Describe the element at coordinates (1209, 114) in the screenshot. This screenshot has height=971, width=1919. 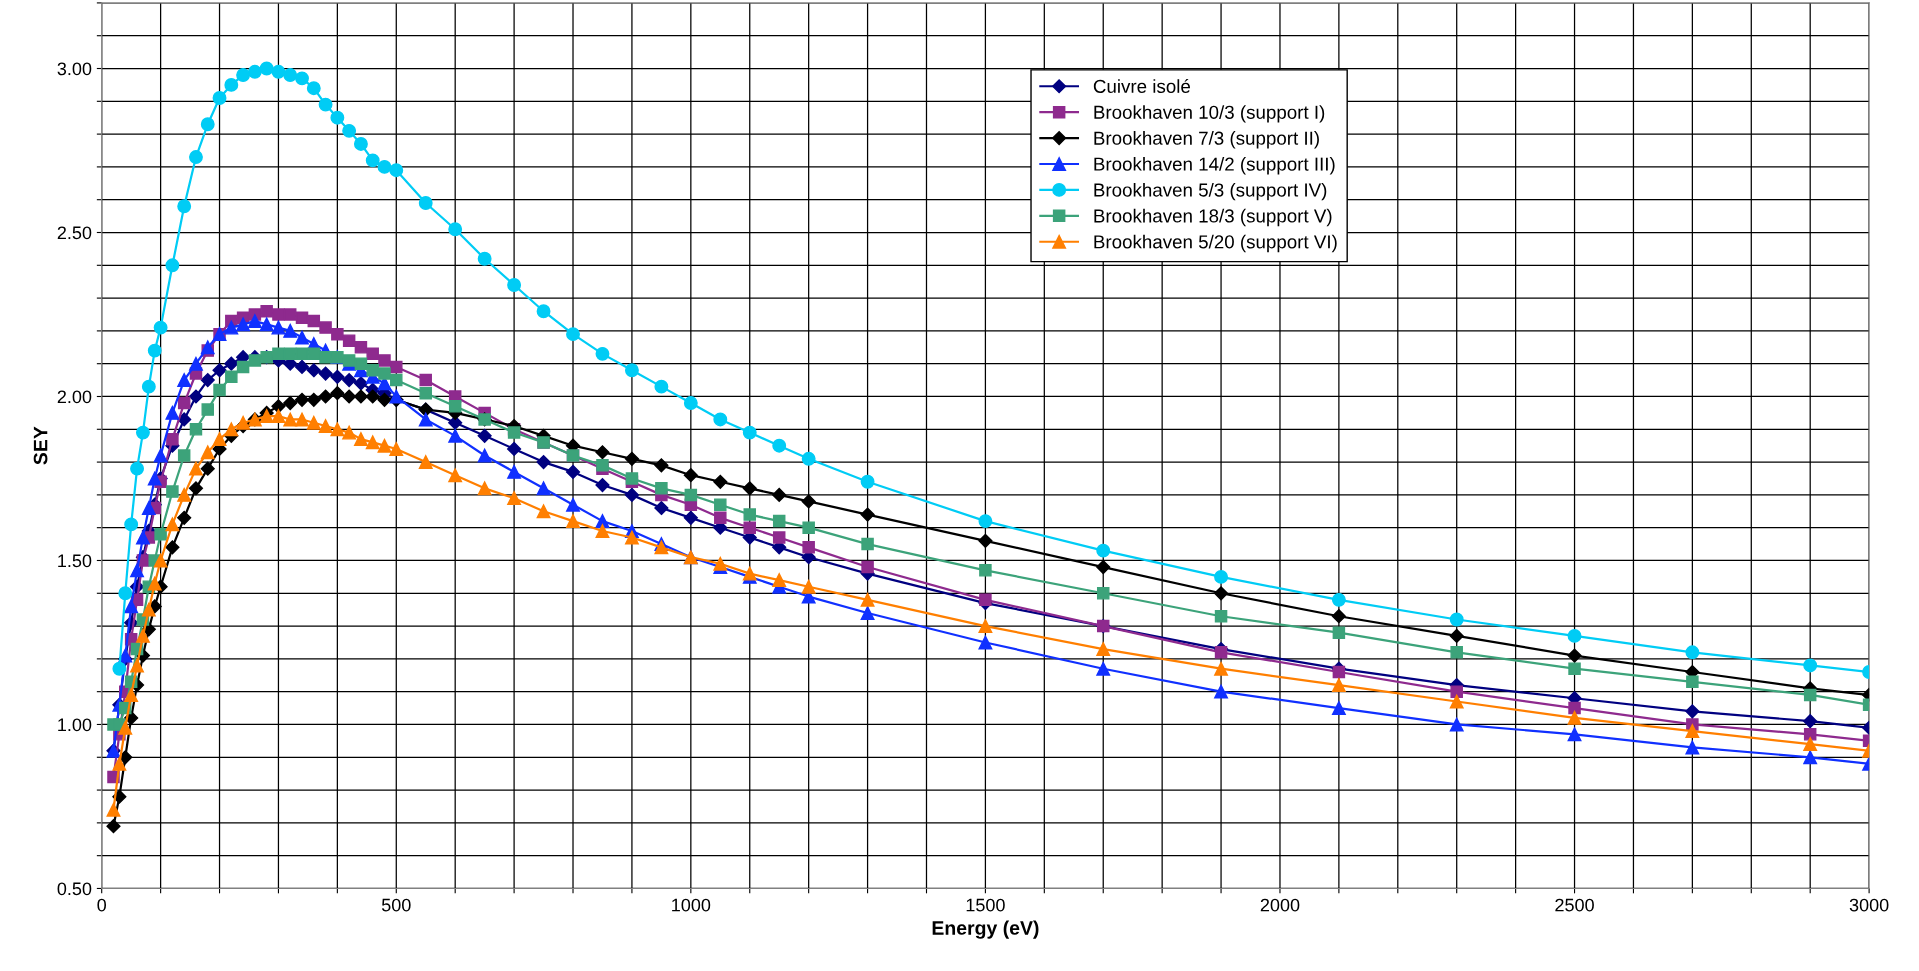
I see `legend-label: Brookhaven 10/3 (support I)` at that location.